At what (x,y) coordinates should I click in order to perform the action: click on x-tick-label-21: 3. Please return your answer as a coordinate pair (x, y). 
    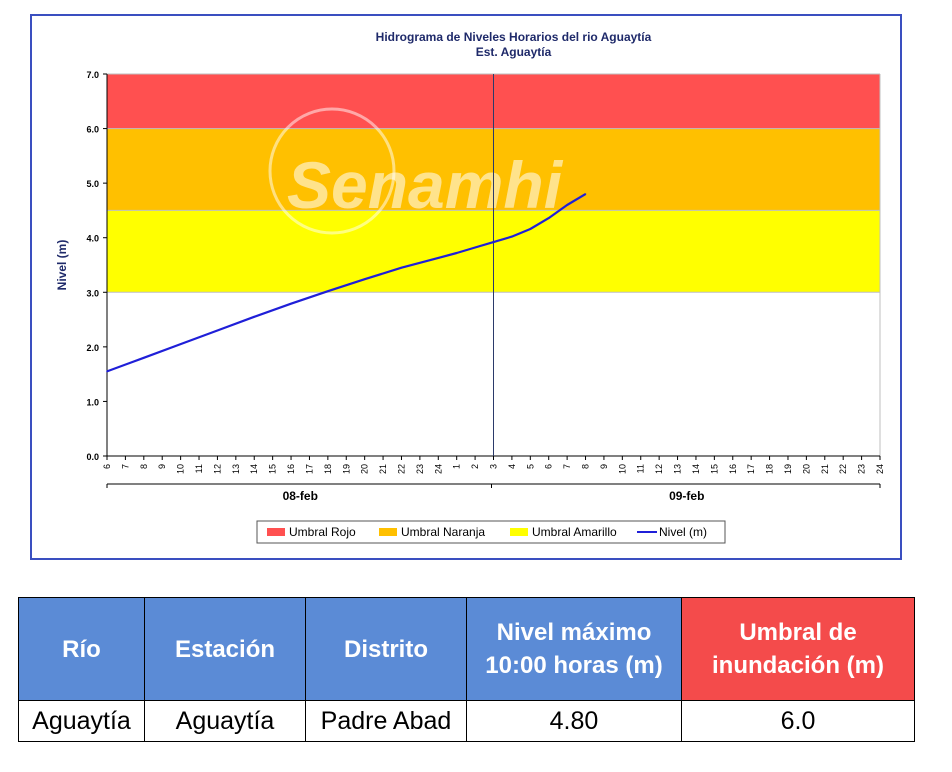
    Looking at the image, I should click on (494, 466).